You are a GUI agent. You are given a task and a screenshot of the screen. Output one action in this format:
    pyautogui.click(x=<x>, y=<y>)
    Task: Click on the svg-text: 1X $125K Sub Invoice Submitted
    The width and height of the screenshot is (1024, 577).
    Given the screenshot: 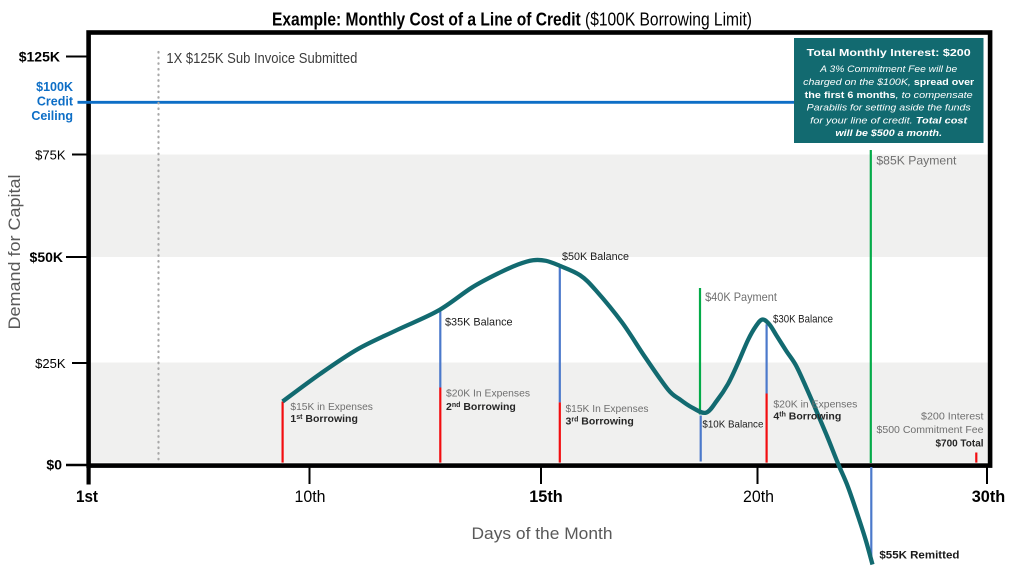 What is the action you would take?
    pyautogui.click(x=261, y=58)
    